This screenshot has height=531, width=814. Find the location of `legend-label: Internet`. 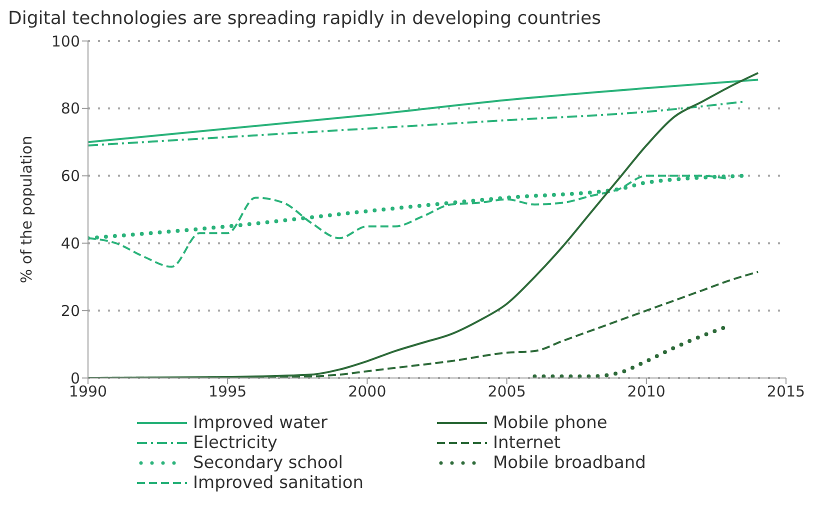

legend-label: Internet is located at coordinates (527, 443).